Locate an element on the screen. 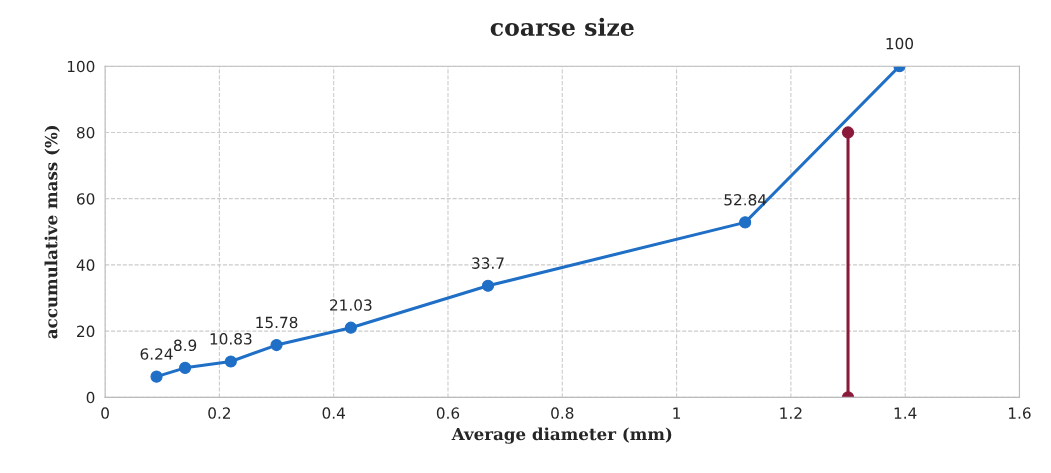 Image resolution: width=1051 pixels, height=473 pixels. y-tick-label: 20 is located at coordinates (86, 331).